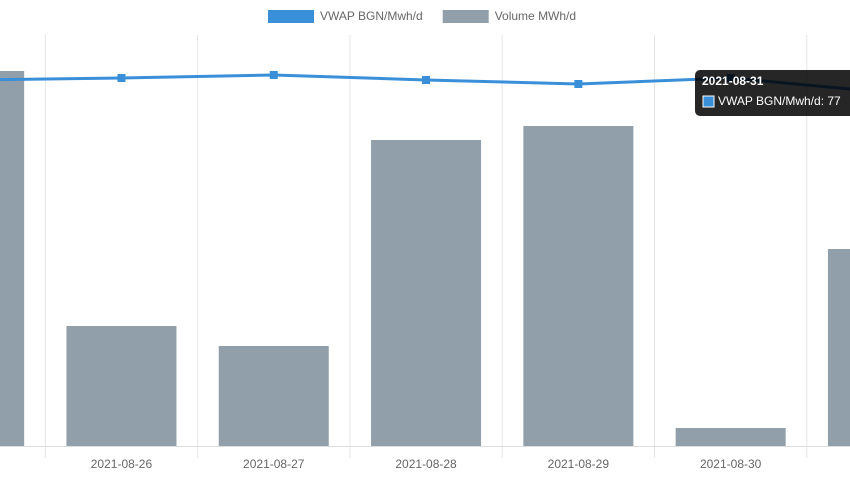  I want to click on x-tick-label: 2021-08-26, so click(122, 464).